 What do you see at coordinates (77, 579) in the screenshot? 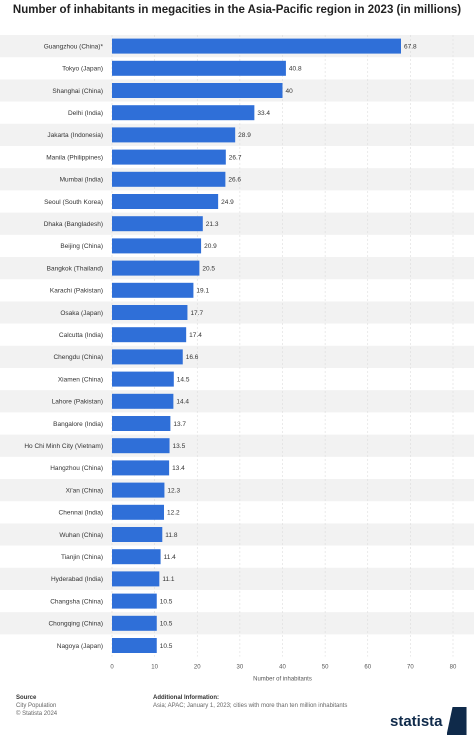
I see `category-label: Hyderabad (India)` at bounding box center [77, 579].